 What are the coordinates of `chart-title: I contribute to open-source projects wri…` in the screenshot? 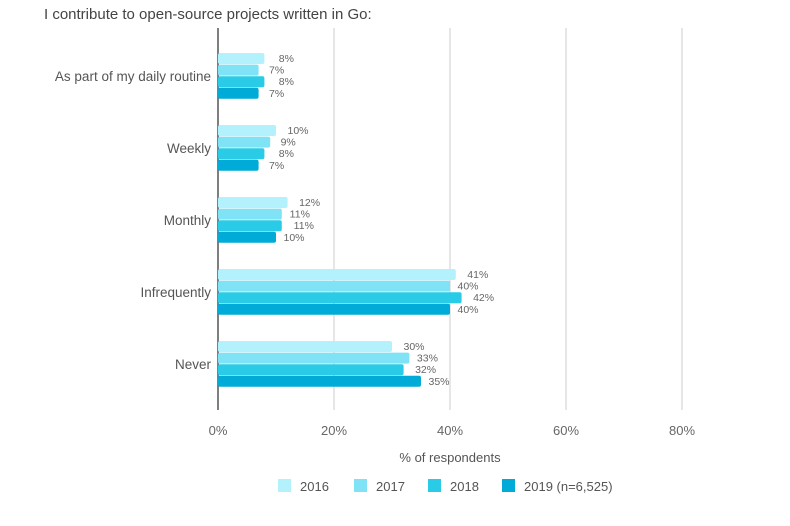 It's located at (208, 14).